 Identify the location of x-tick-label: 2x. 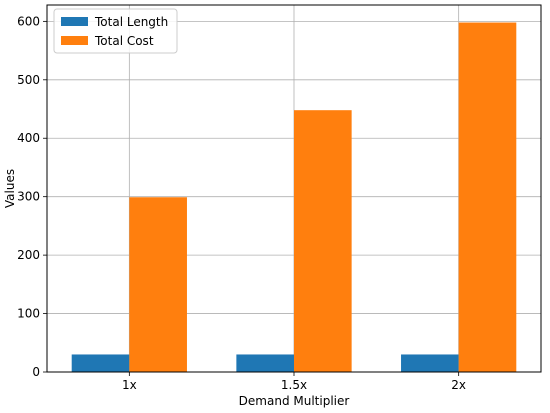
(458, 385).